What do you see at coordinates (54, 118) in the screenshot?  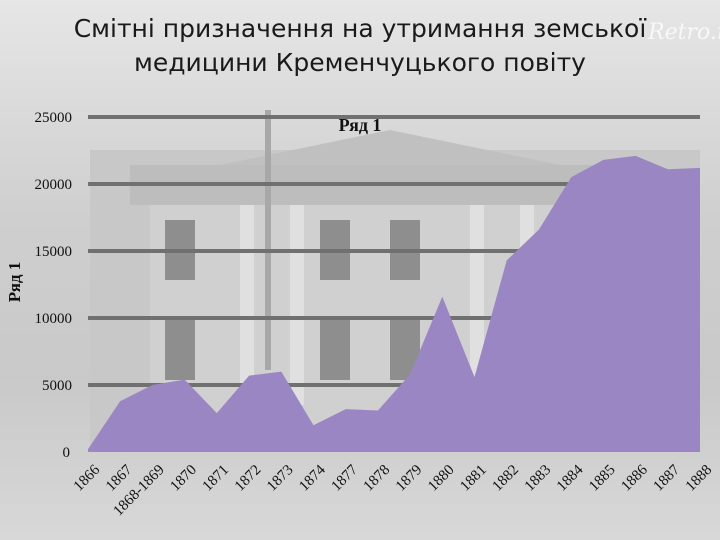 I see `y-tick-25000: 25000` at bounding box center [54, 118].